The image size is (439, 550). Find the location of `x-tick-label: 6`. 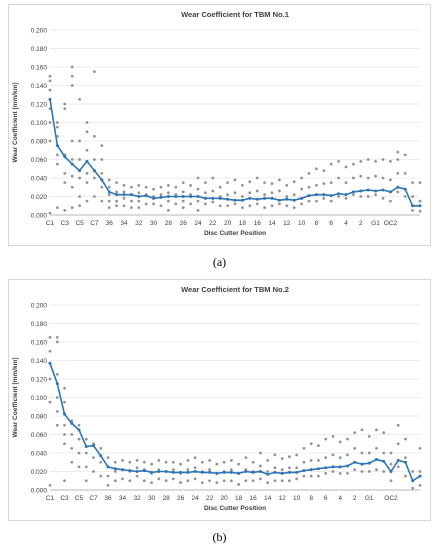

x-tick-label: 6 is located at coordinates (326, 498).